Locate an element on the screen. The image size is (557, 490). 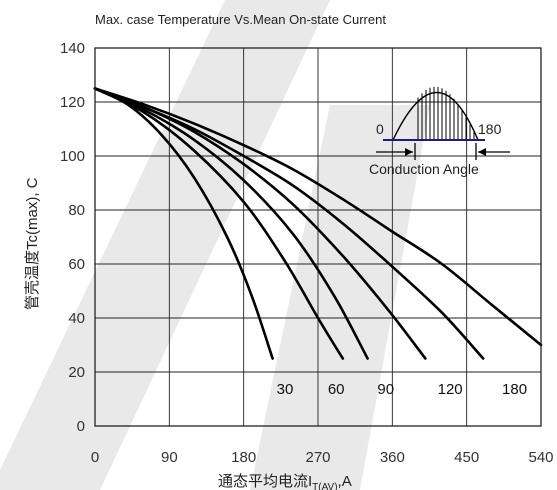
inset-caption: Conduction Angle is located at coordinates (424, 169).